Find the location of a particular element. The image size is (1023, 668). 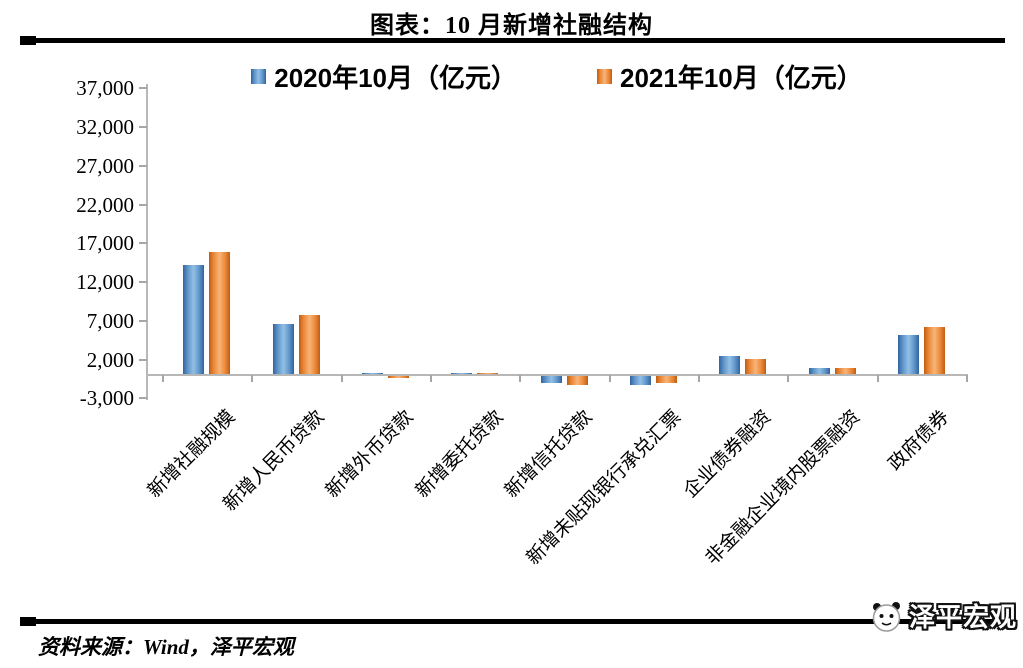

x-axis-line is located at coordinates (558, 375).